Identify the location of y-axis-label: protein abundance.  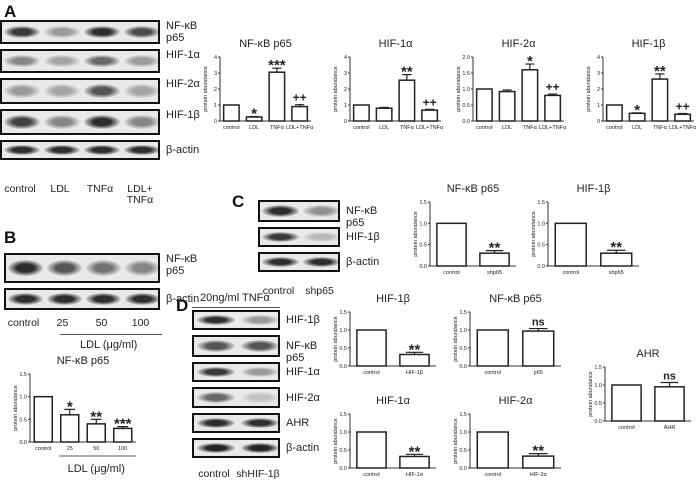
(336, 89).